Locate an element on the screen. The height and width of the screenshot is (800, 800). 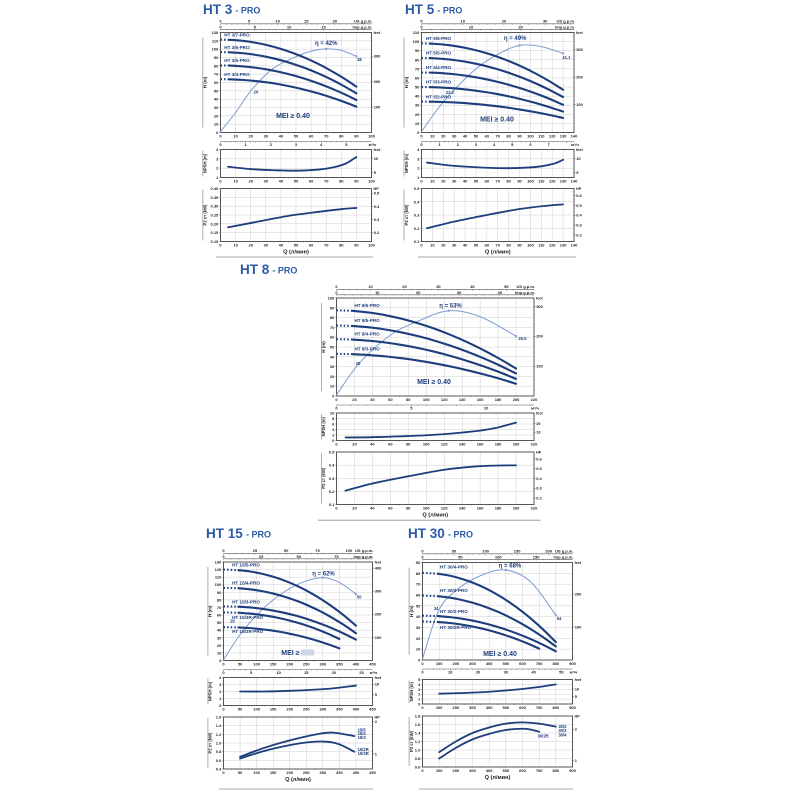
svg-text: 220 is located at coordinates (534, 508).